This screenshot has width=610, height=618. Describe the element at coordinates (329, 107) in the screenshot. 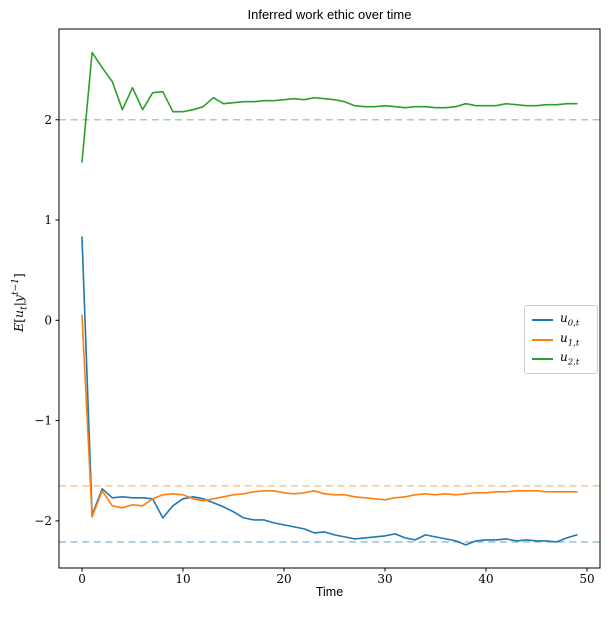

I see `series-line-2t` at that location.